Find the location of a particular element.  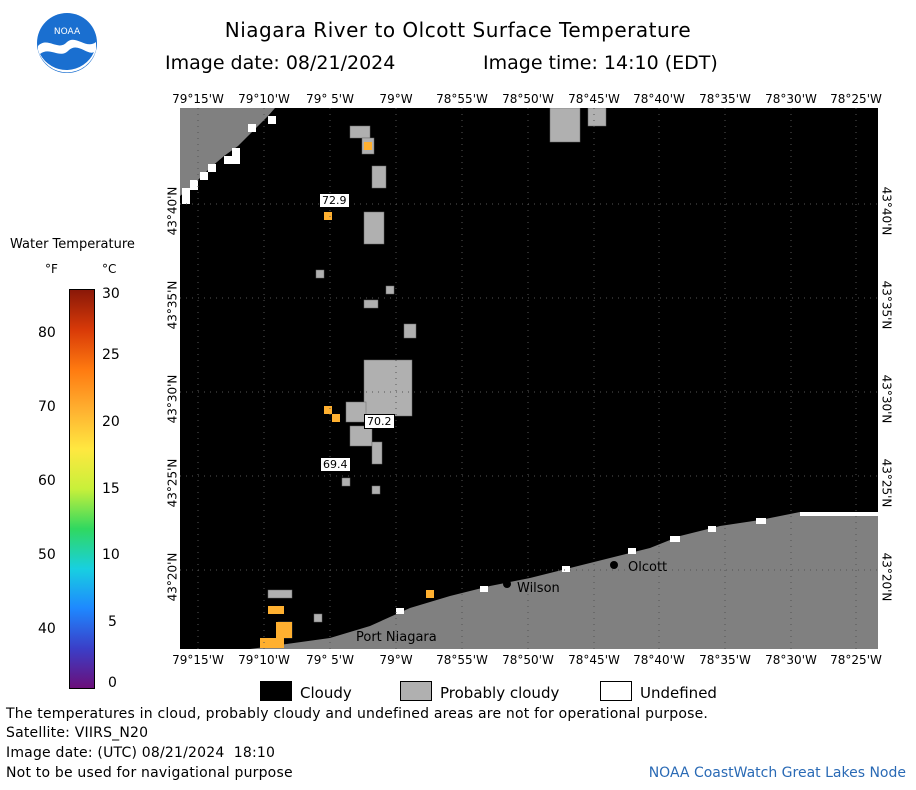

c-tick: 10 is located at coordinates (111, 555).